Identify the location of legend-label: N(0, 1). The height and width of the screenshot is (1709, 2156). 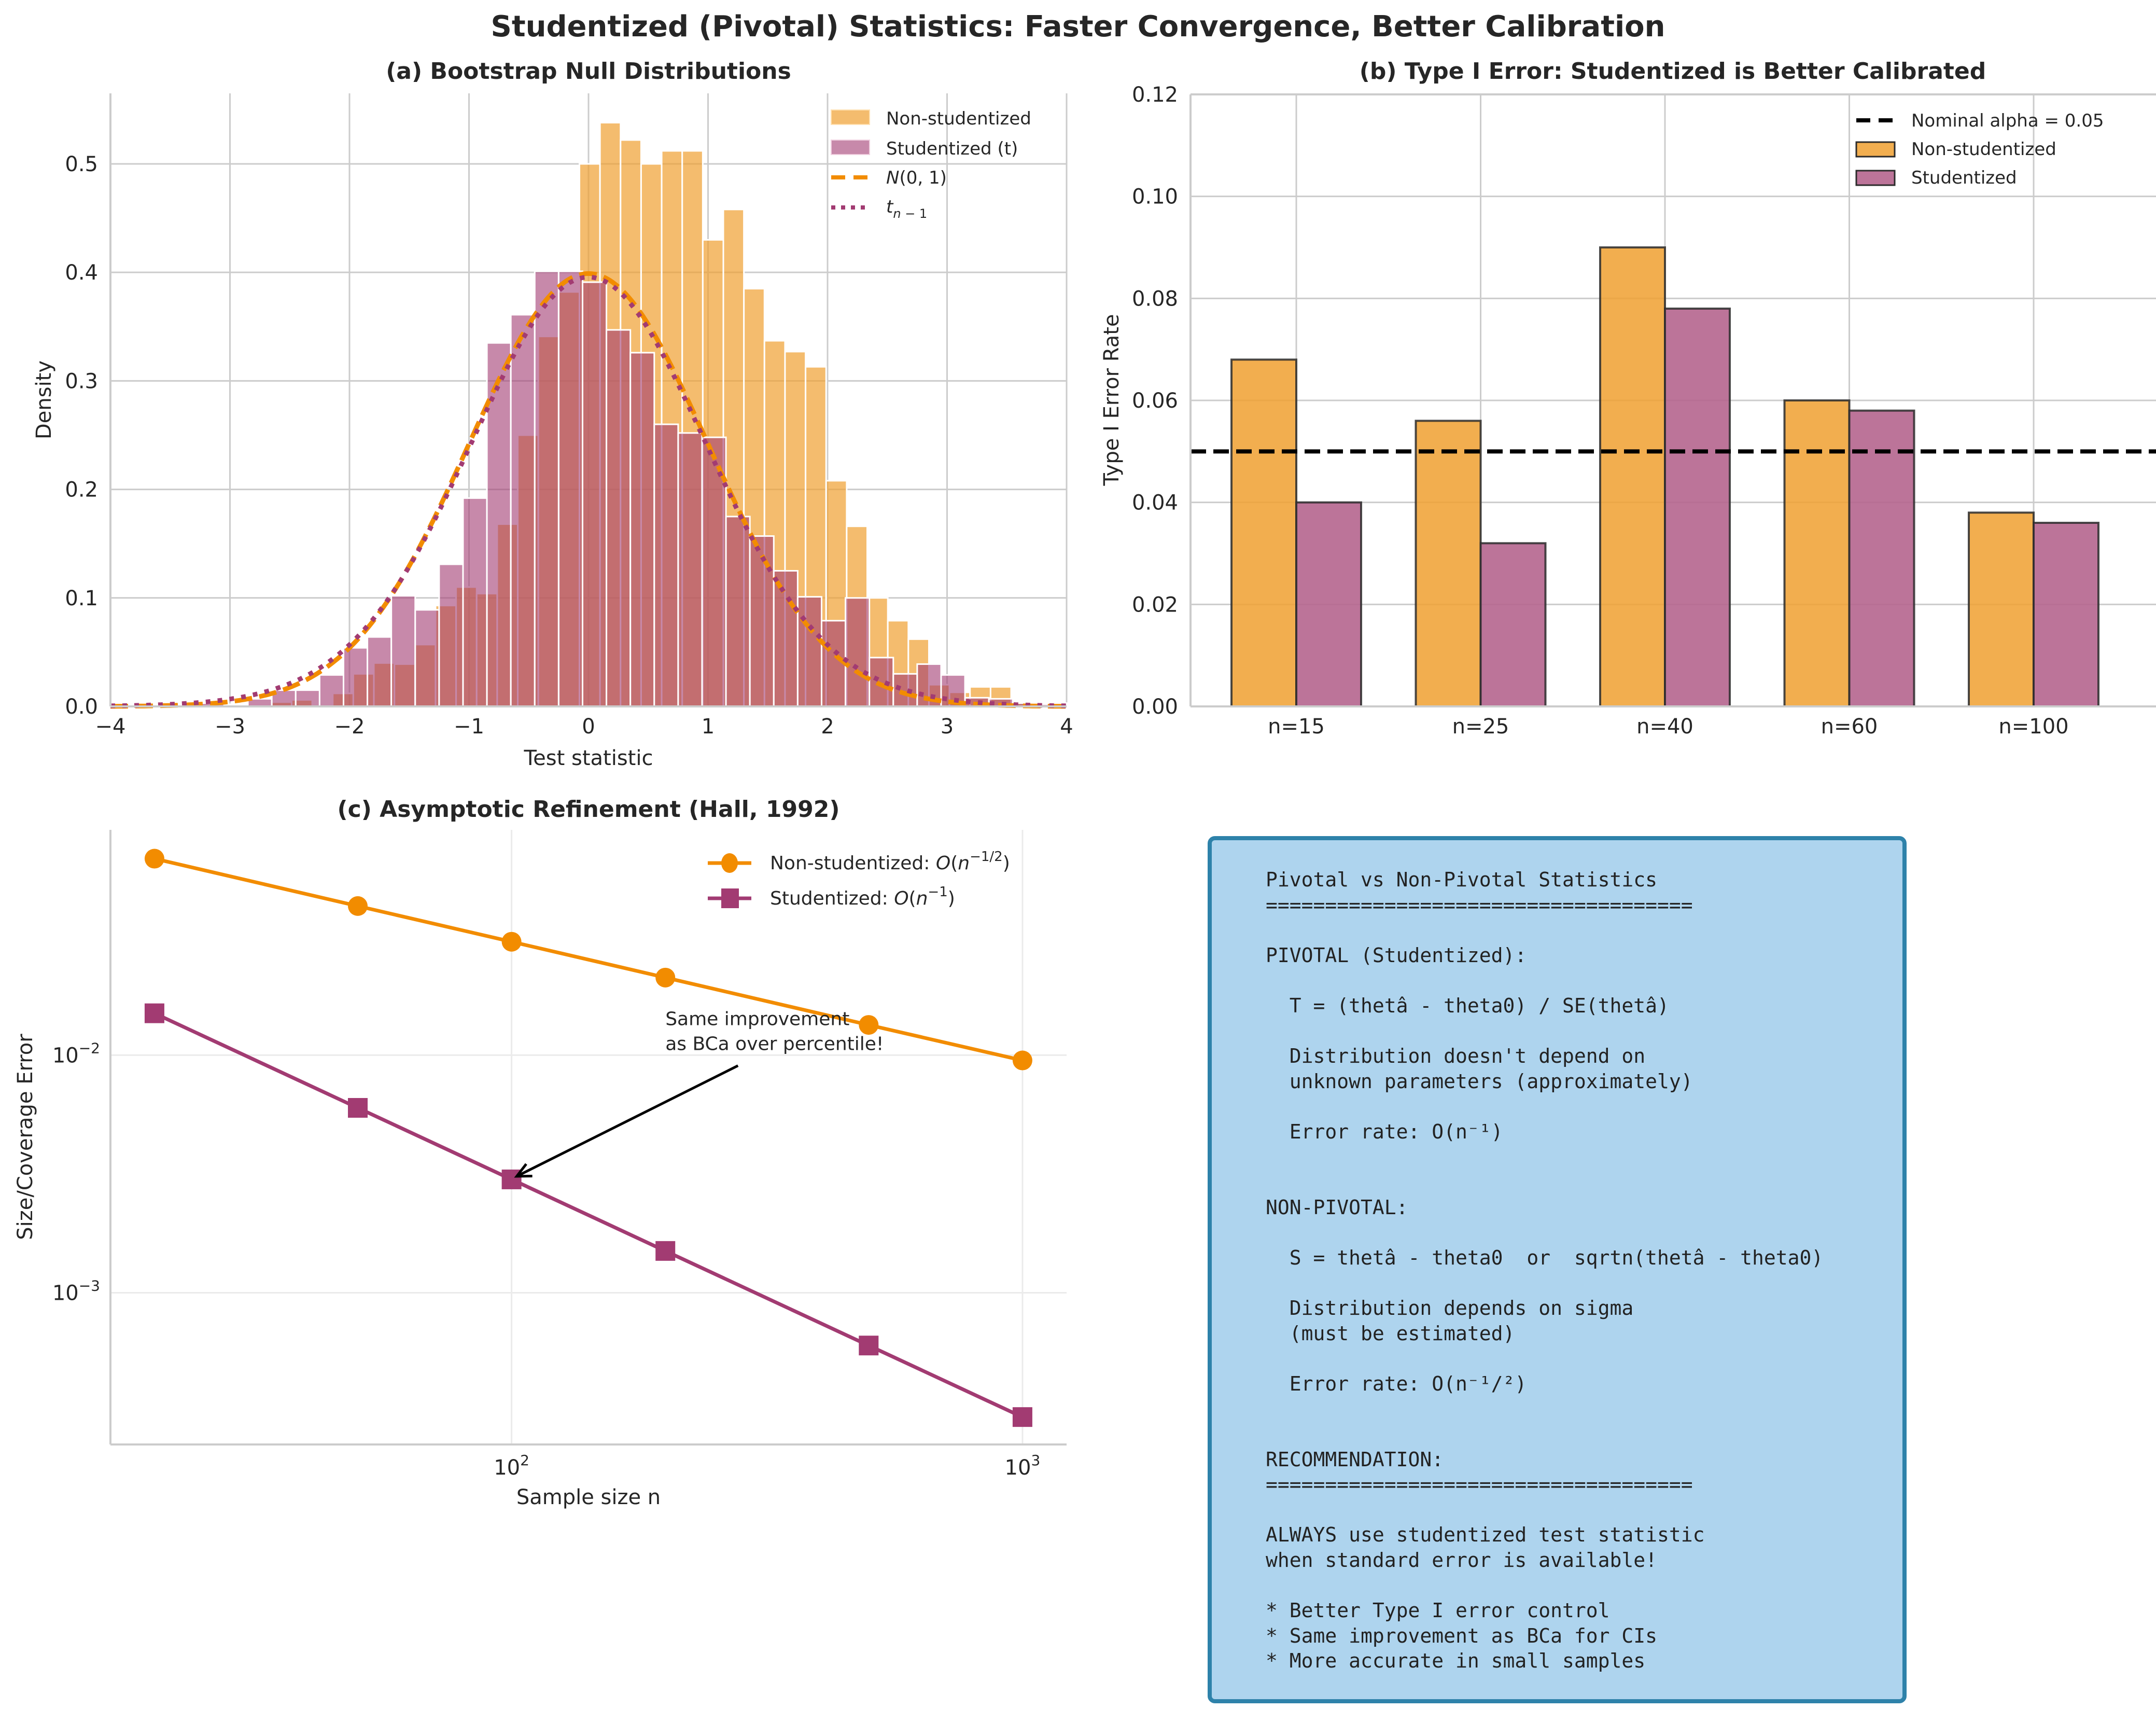
(916, 178).